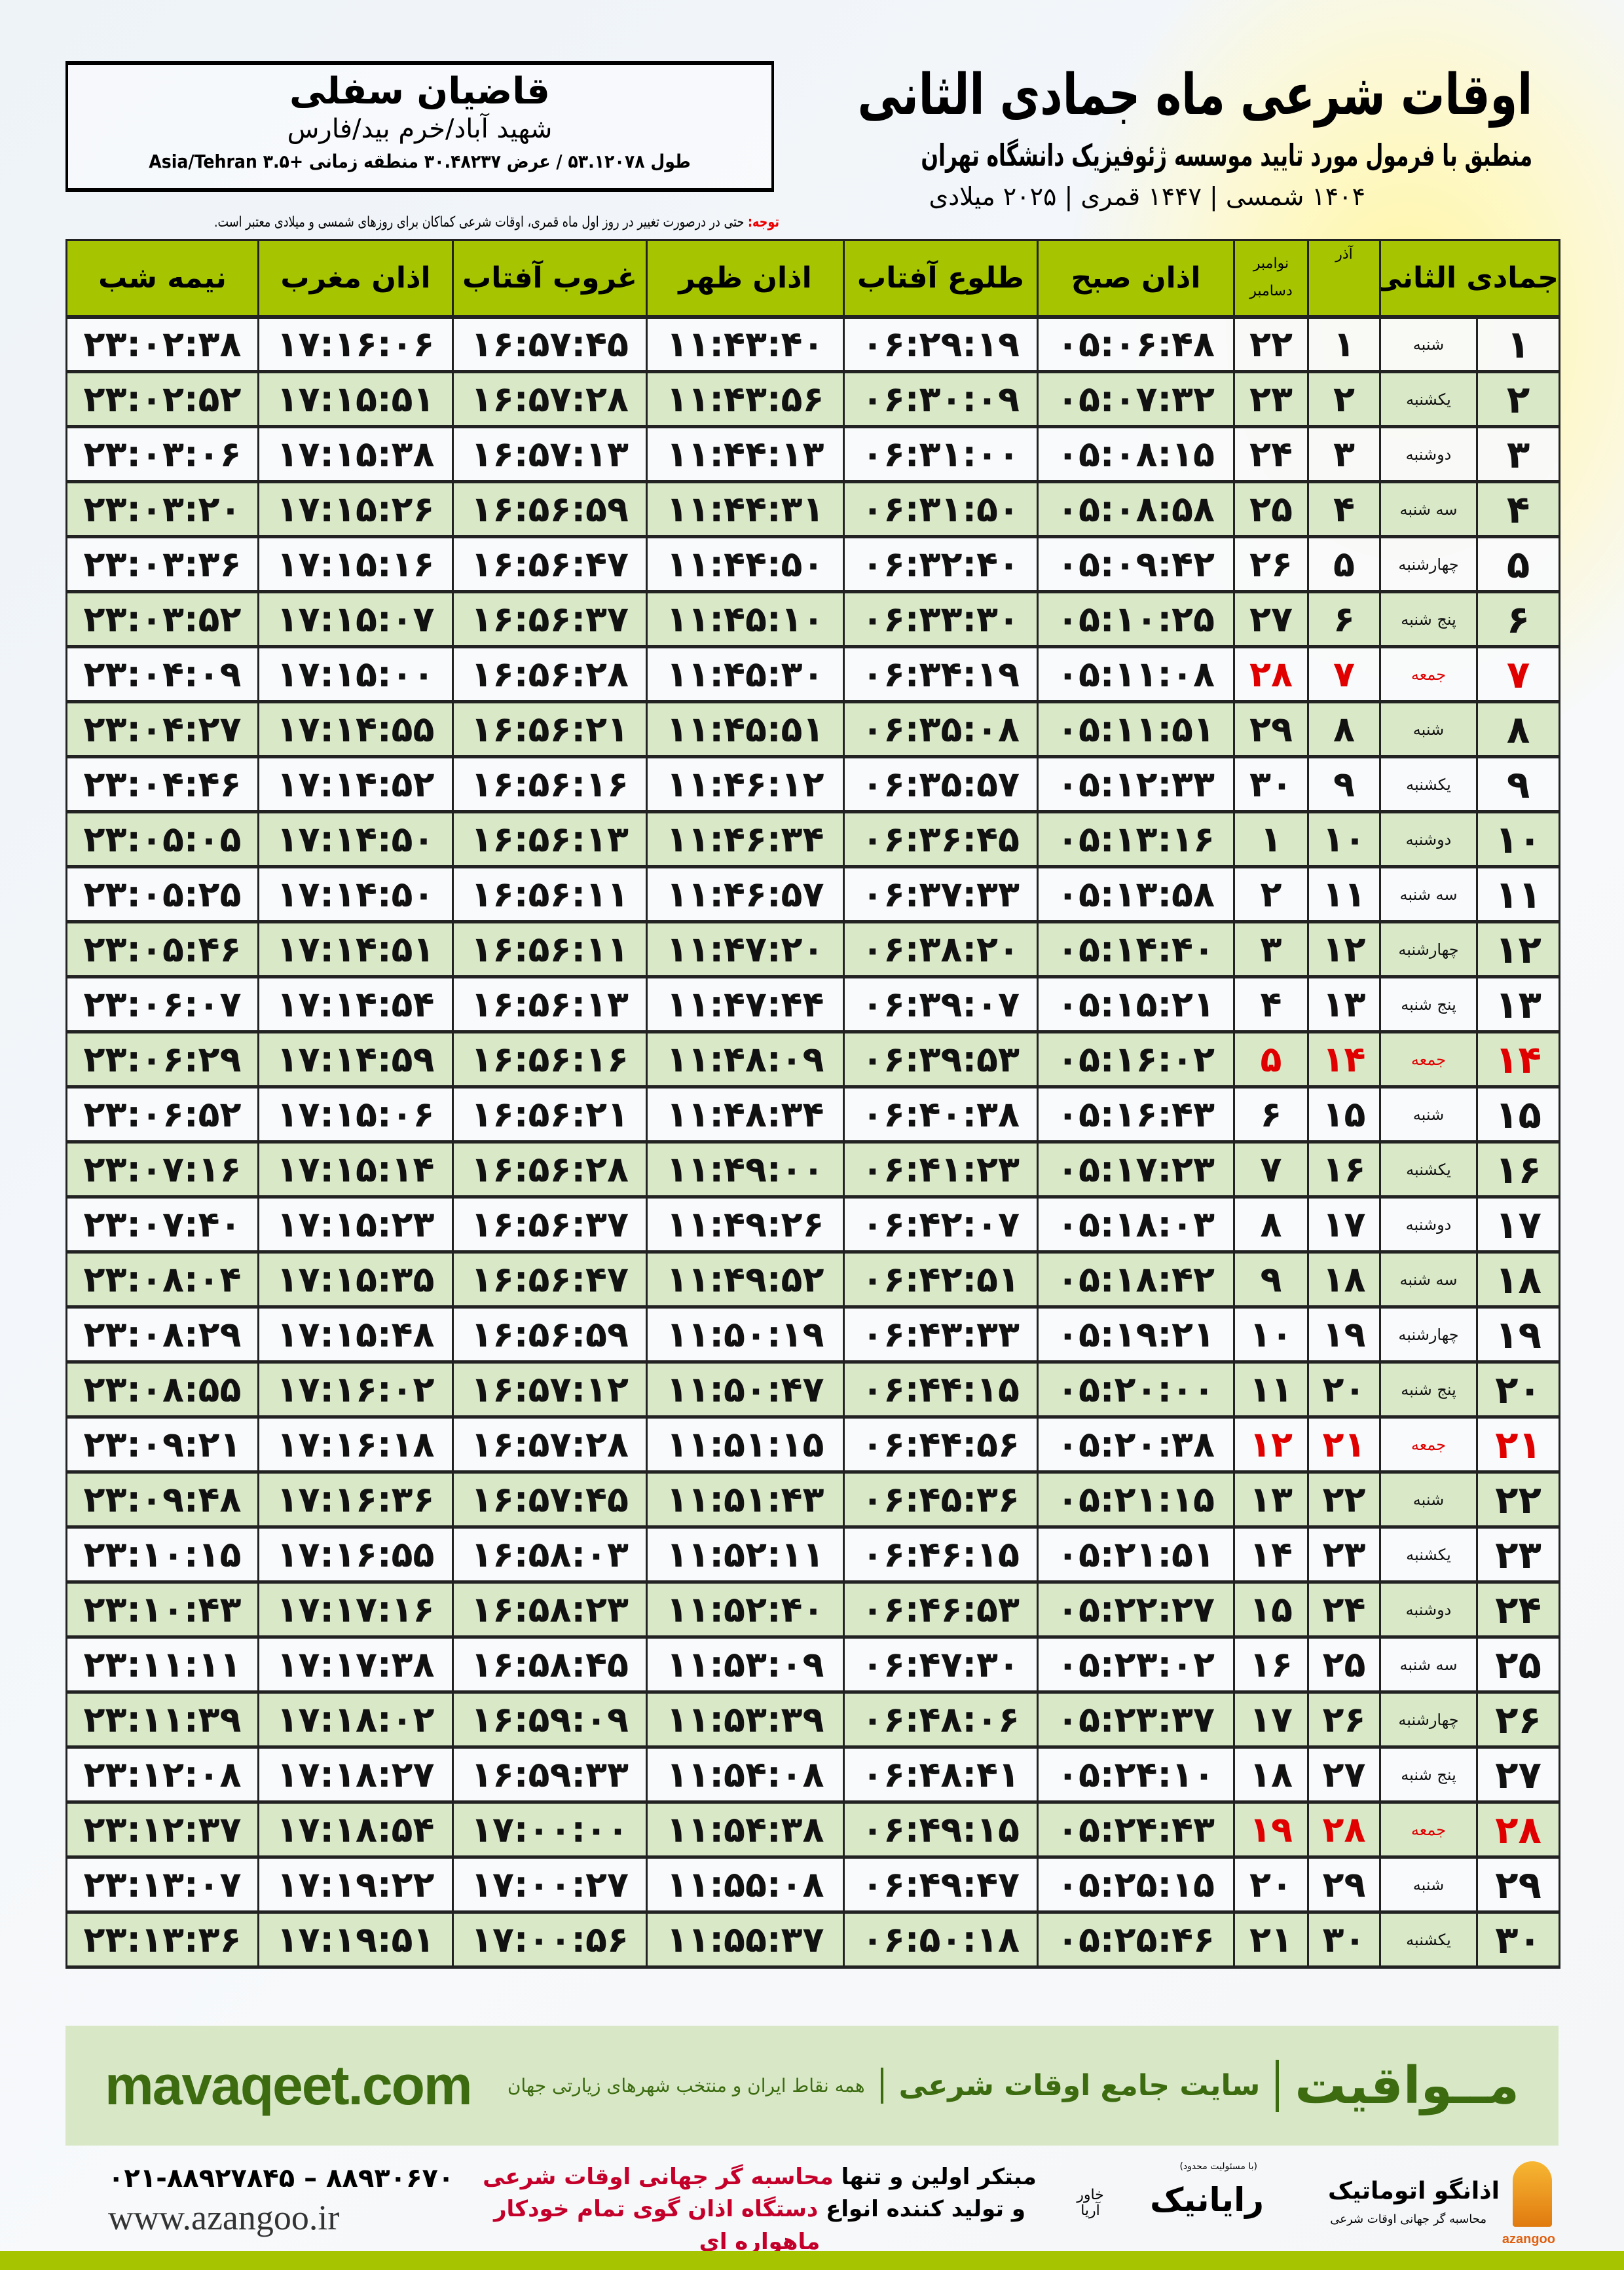  Describe the element at coordinates (550, 1720) in the screenshot. I see `sunset-time: ۱۶:۵۹:۰۹` at that location.